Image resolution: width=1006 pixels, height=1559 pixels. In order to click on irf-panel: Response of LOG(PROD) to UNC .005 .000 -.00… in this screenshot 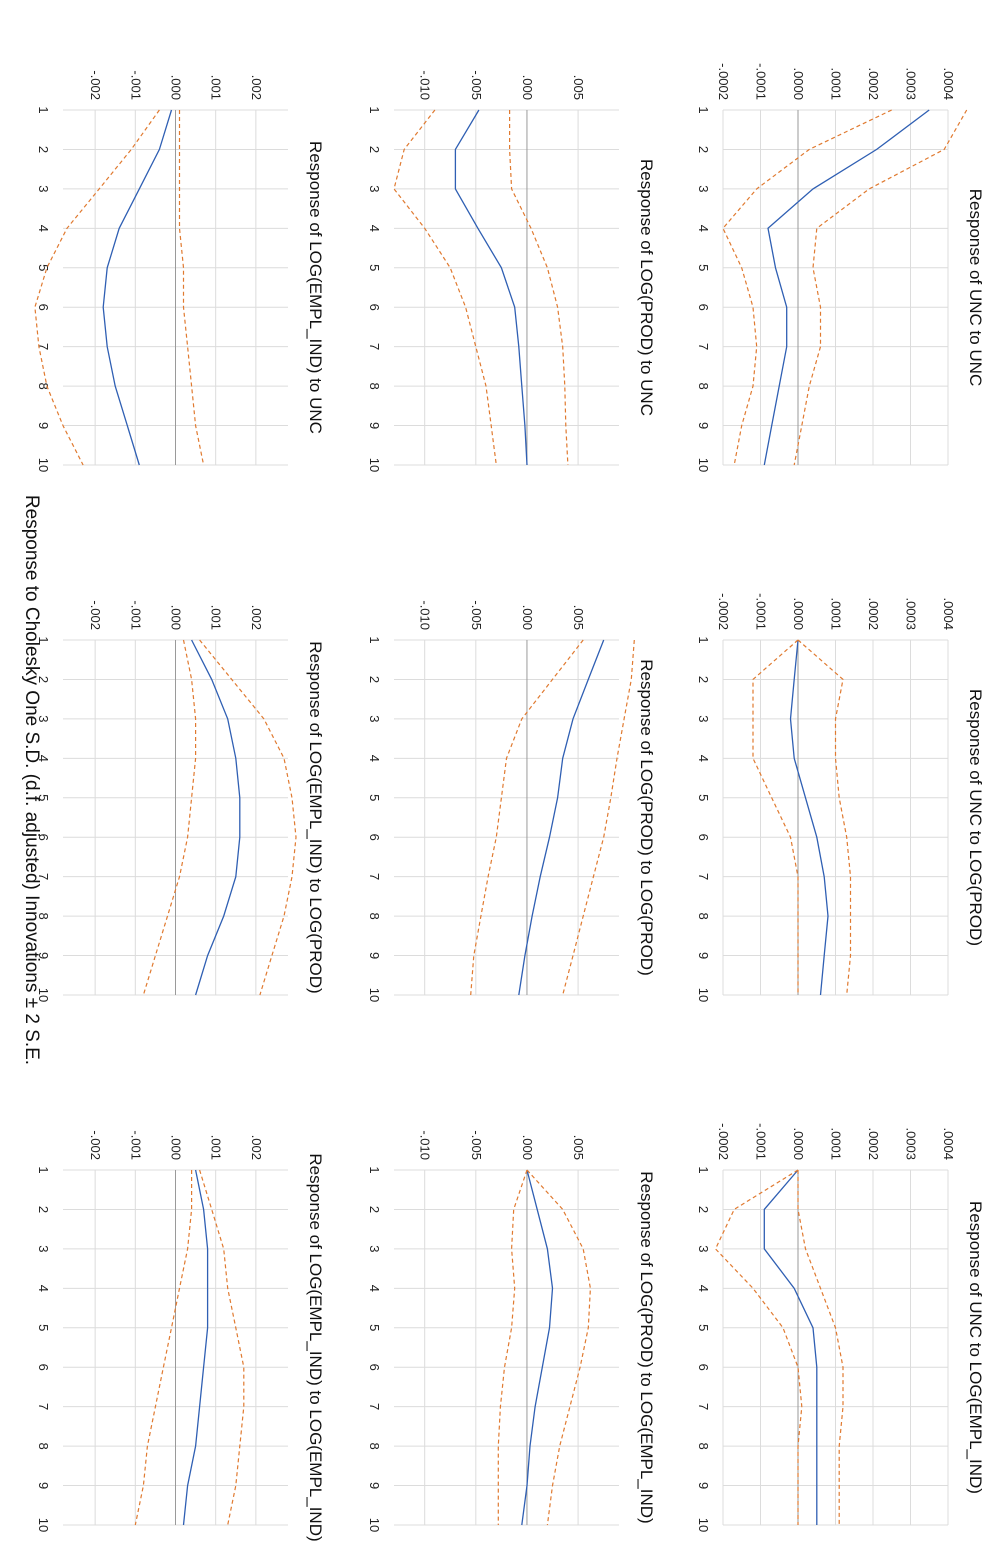, I will do `click(511, 271)`.